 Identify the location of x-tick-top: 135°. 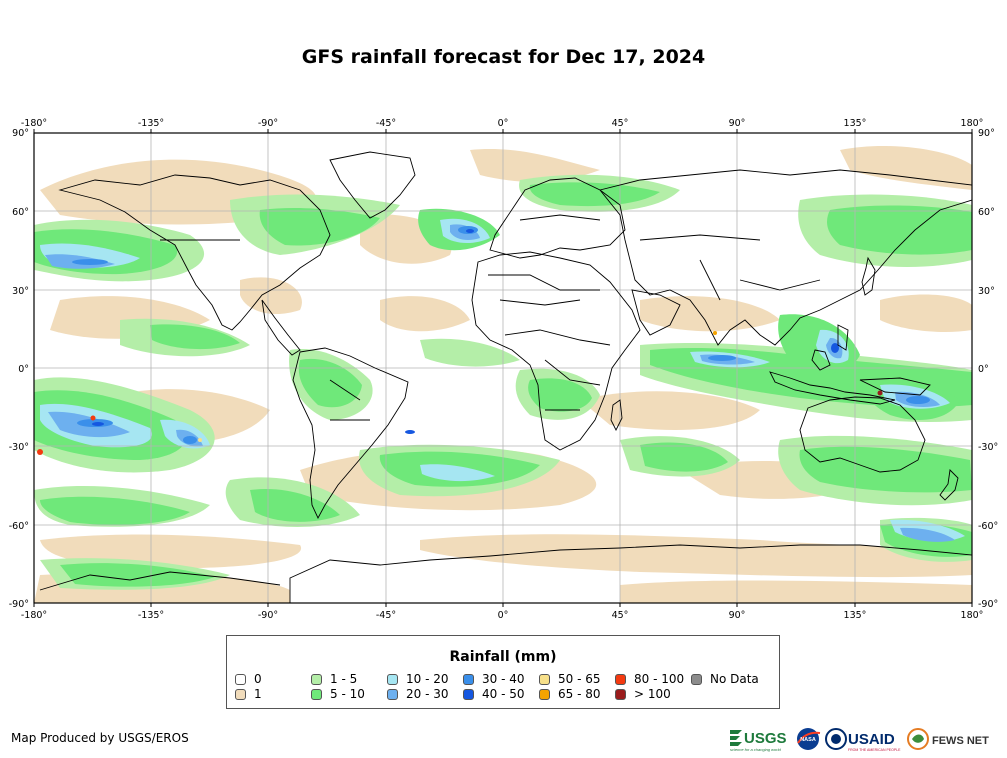
(855, 123).